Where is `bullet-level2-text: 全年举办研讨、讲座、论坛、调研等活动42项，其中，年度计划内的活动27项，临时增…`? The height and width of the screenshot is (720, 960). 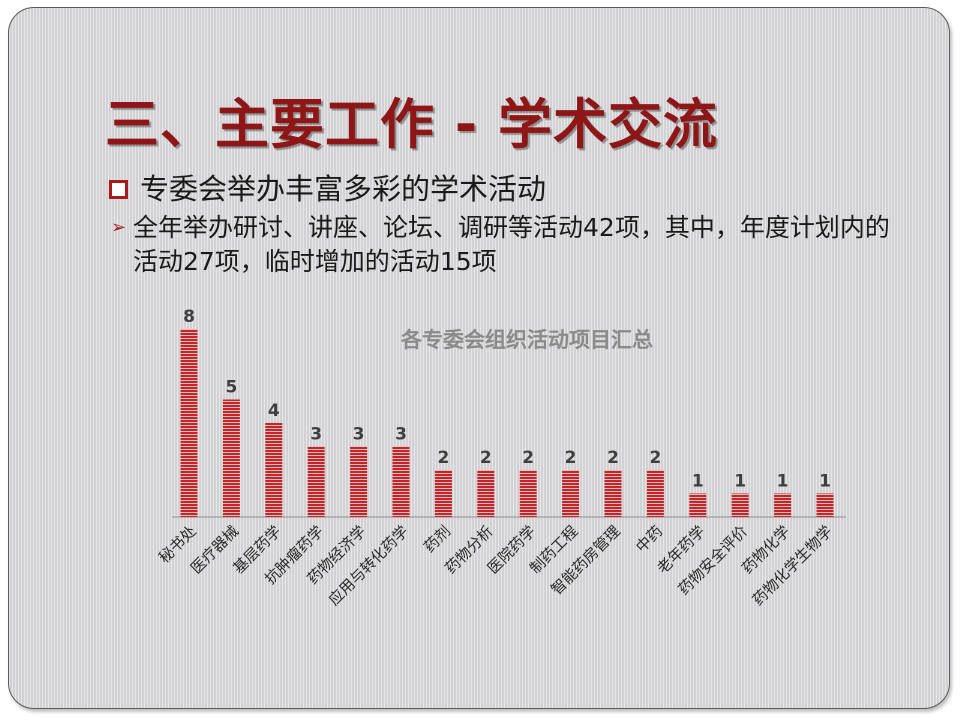 bullet-level2-text: 全年举办研讨、讲座、论坛、调研等活动42项，其中，年度计划内的活动27项，临时增… is located at coordinates (511, 244).